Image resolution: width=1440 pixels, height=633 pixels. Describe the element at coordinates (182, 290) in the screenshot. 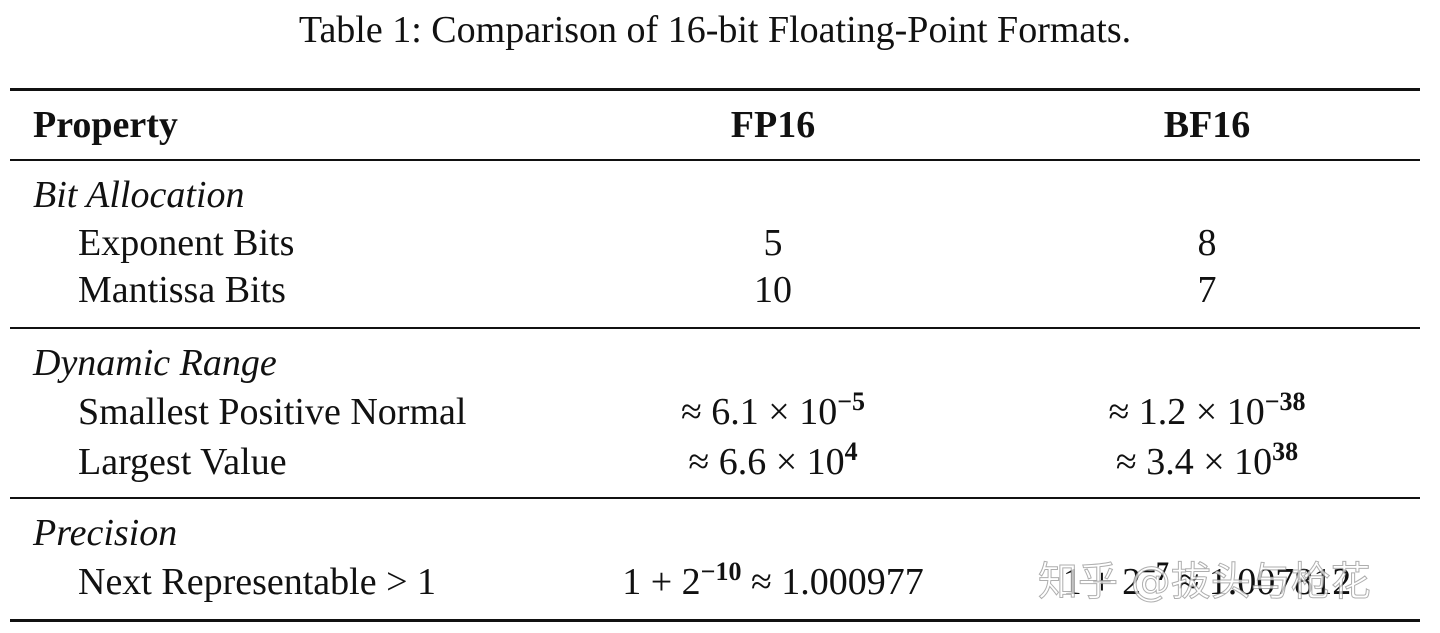

I see `row-label: Mantissa Bits` at that location.